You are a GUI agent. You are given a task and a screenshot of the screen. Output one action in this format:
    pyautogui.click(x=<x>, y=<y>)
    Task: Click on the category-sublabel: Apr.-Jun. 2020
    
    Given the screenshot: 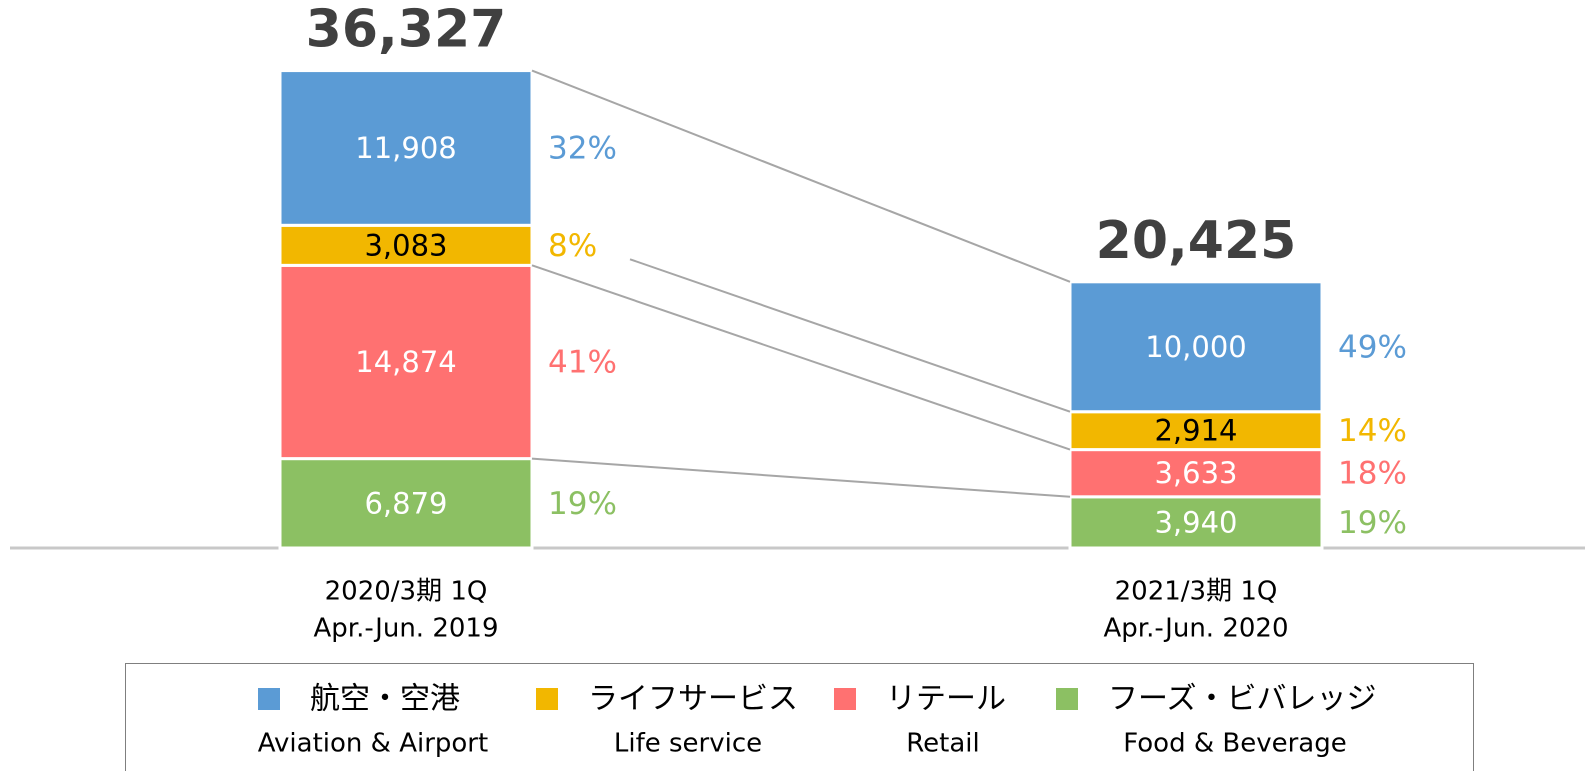 What is the action you would take?
    pyautogui.click(x=1195, y=629)
    